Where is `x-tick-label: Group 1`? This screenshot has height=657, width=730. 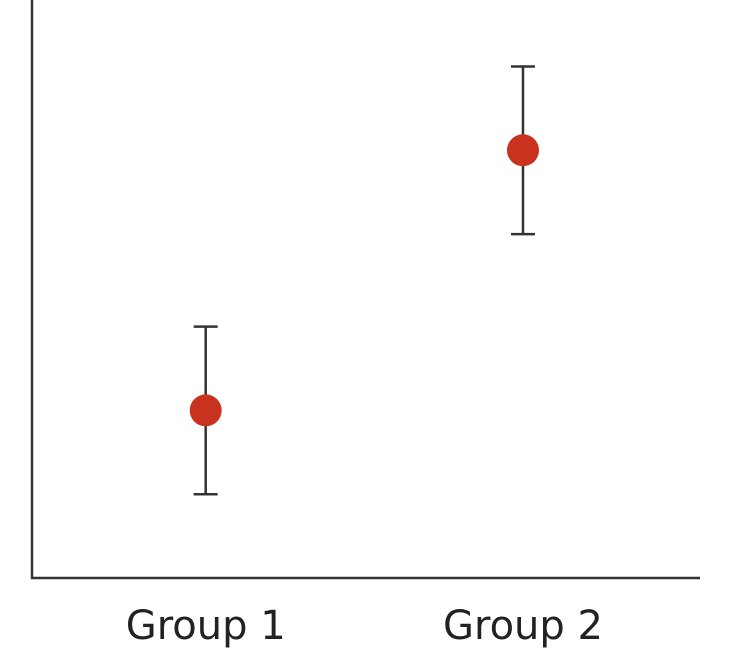 x-tick-label: Group 1 is located at coordinates (206, 626).